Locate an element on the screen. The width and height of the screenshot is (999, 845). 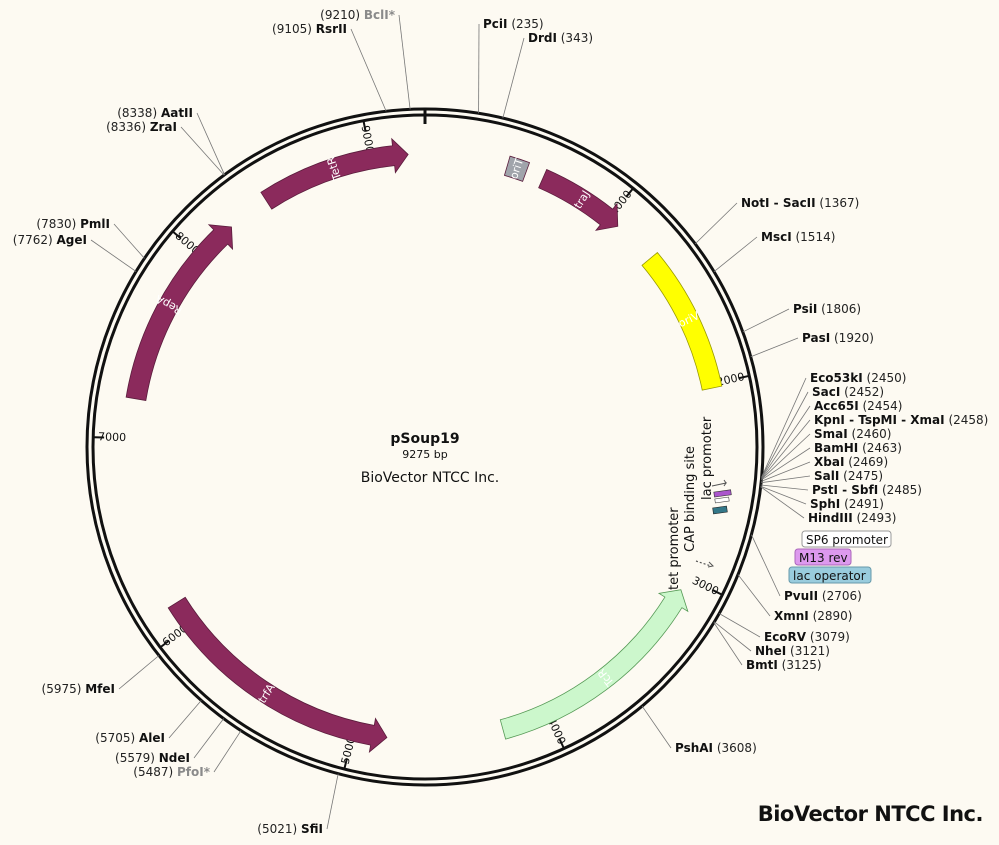
site-label: PasI (1920) is located at coordinates (838, 338).